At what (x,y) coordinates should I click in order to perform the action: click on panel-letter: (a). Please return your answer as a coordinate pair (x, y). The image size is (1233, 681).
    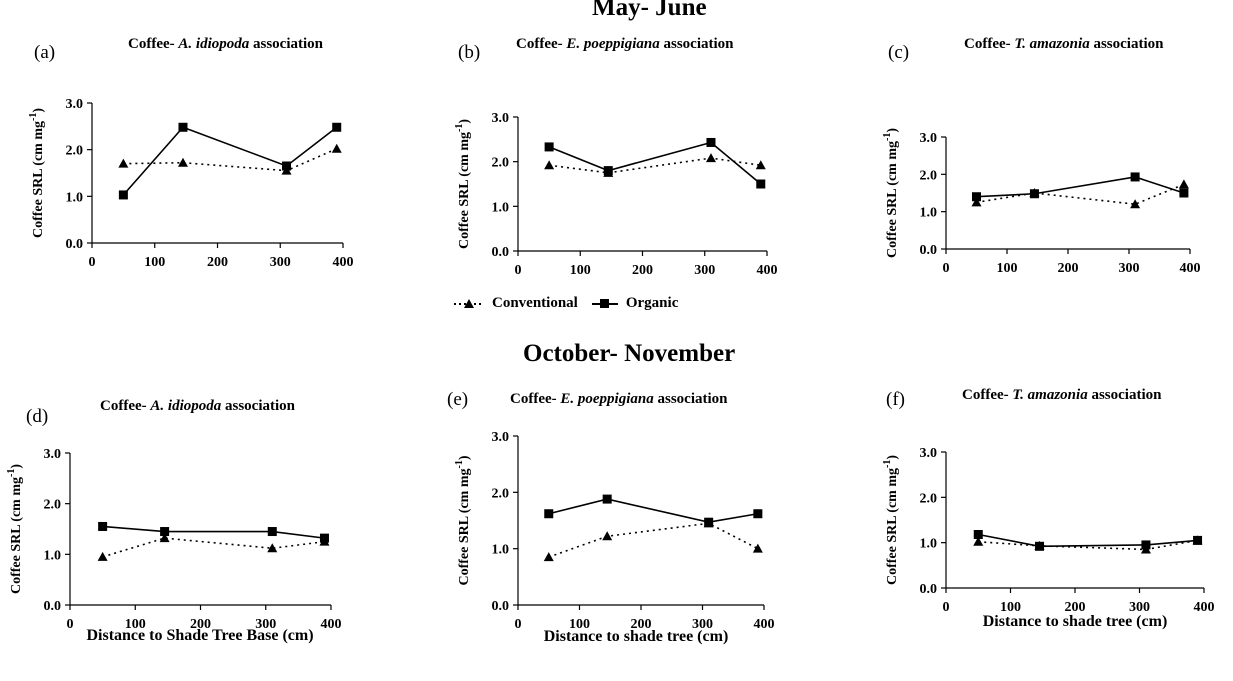
    Looking at the image, I should click on (45, 52).